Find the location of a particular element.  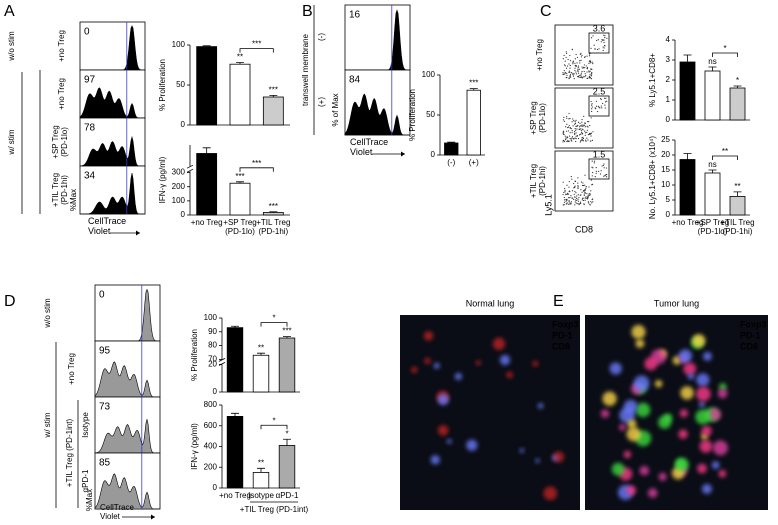

histogram-curve is located at coordinates (112, 103).